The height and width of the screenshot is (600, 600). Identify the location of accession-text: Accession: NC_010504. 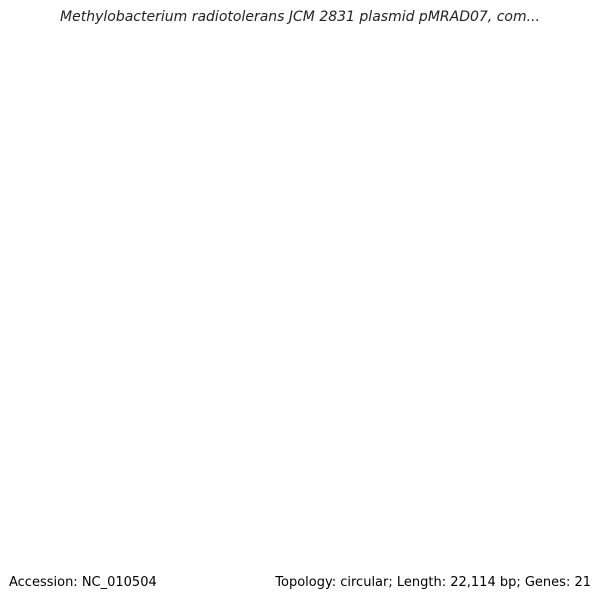
(83, 582).